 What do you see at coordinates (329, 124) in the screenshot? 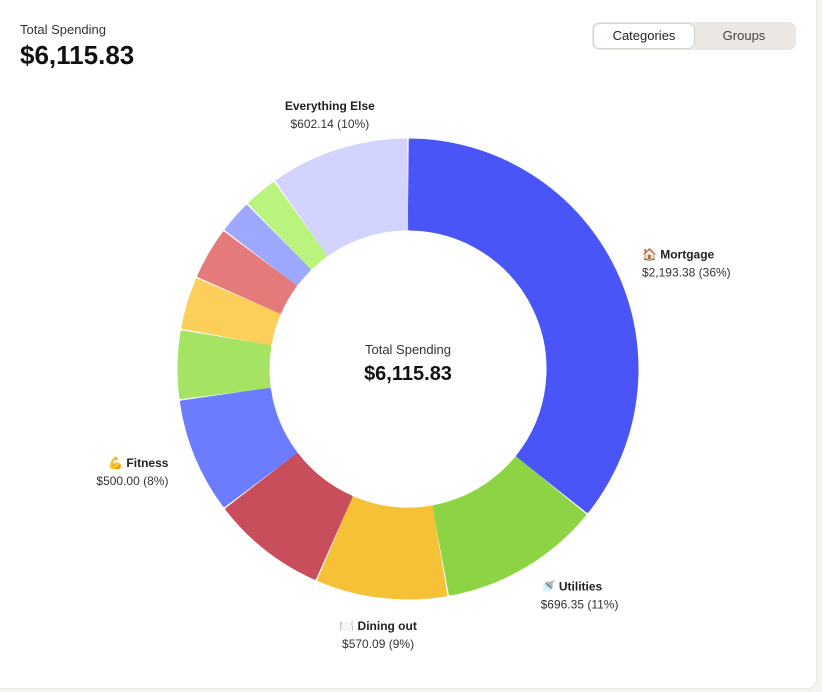
I see `slice-label-value: $602.14 (10%)` at bounding box center [329, 124].